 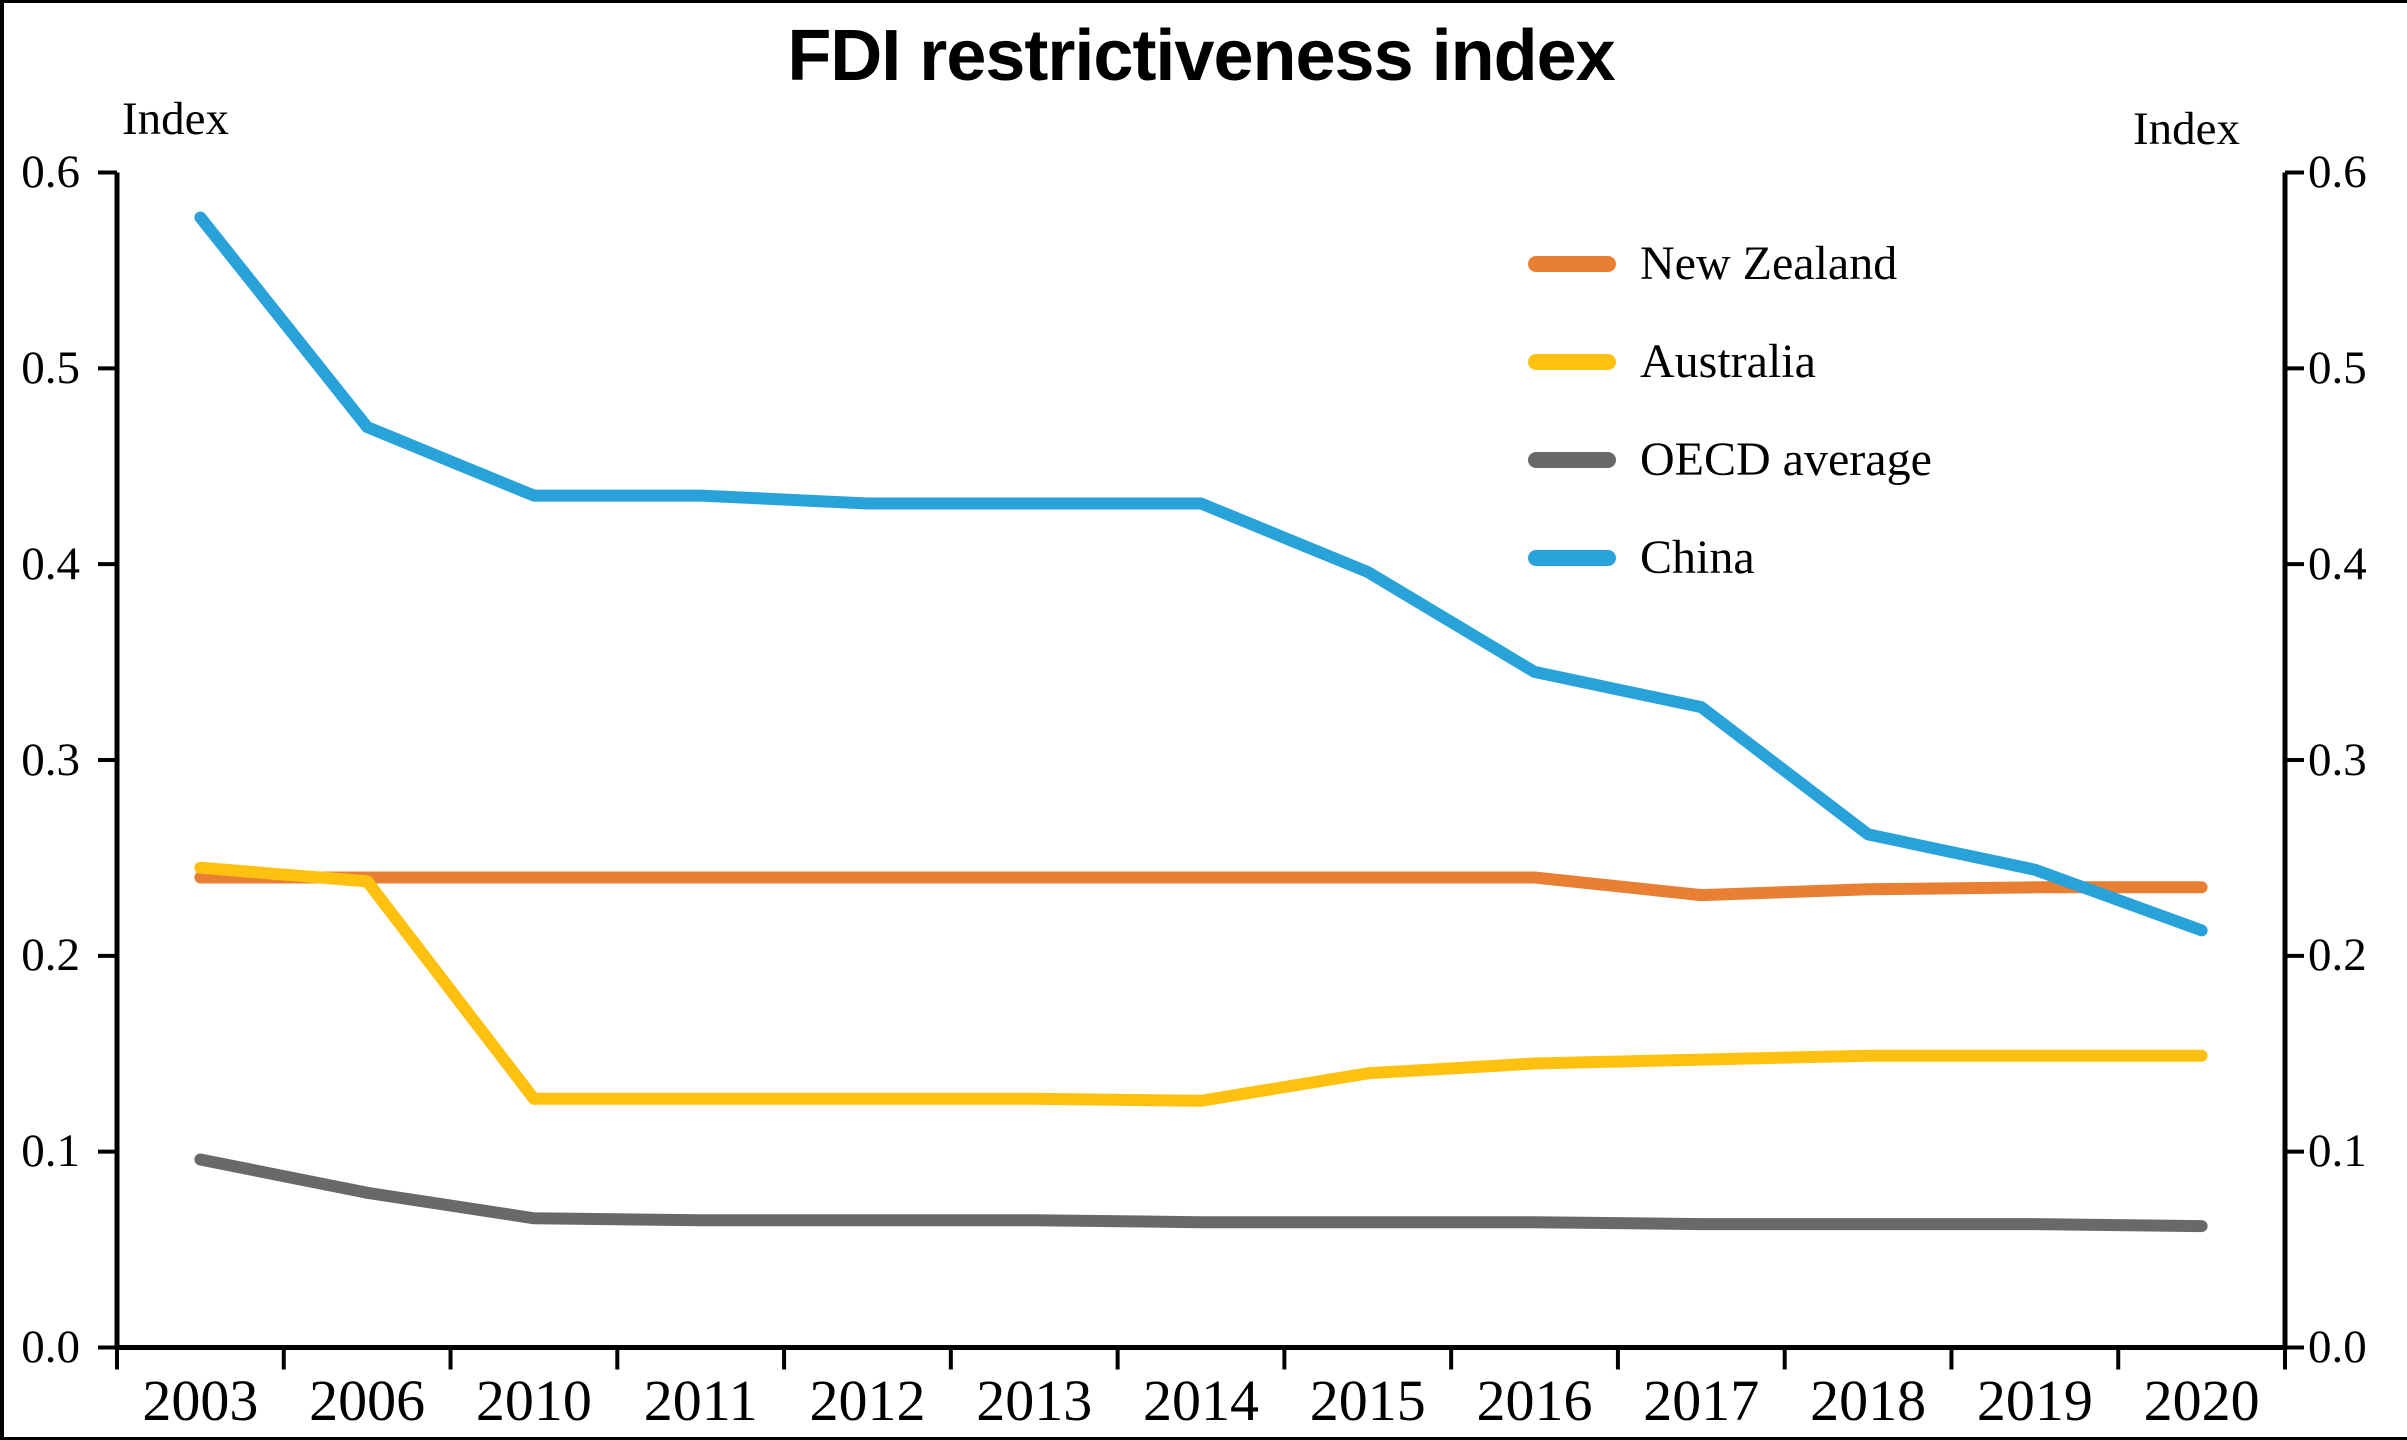 I want to click on x-tick-label-2019: 2019, so click(x=2034, y=1400).